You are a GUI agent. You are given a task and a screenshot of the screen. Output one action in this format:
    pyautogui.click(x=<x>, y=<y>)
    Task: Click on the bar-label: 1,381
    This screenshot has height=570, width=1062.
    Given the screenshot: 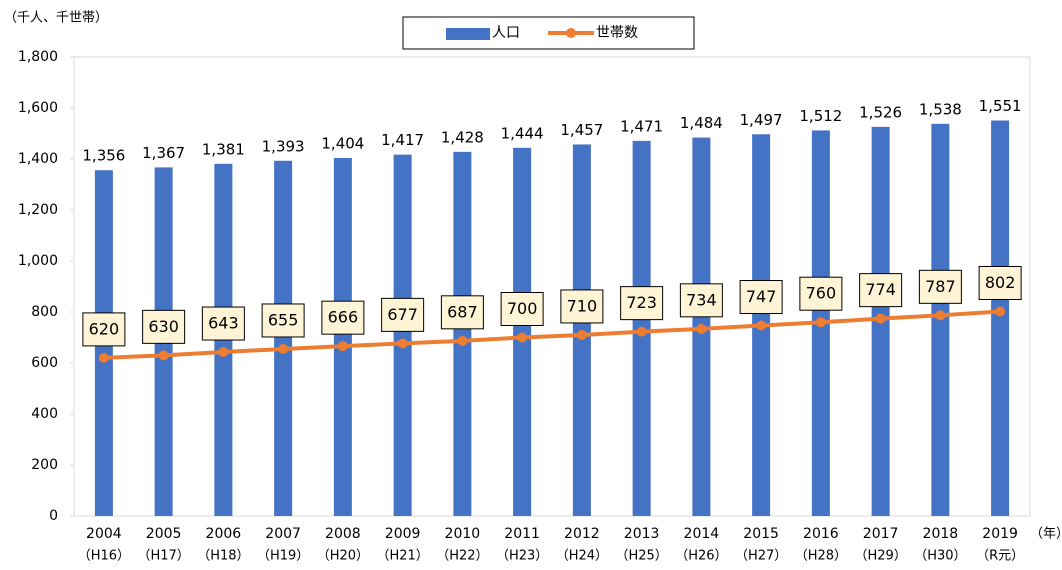 What is the action you would take?
    pyautogui.click(x=223, y=149)
    